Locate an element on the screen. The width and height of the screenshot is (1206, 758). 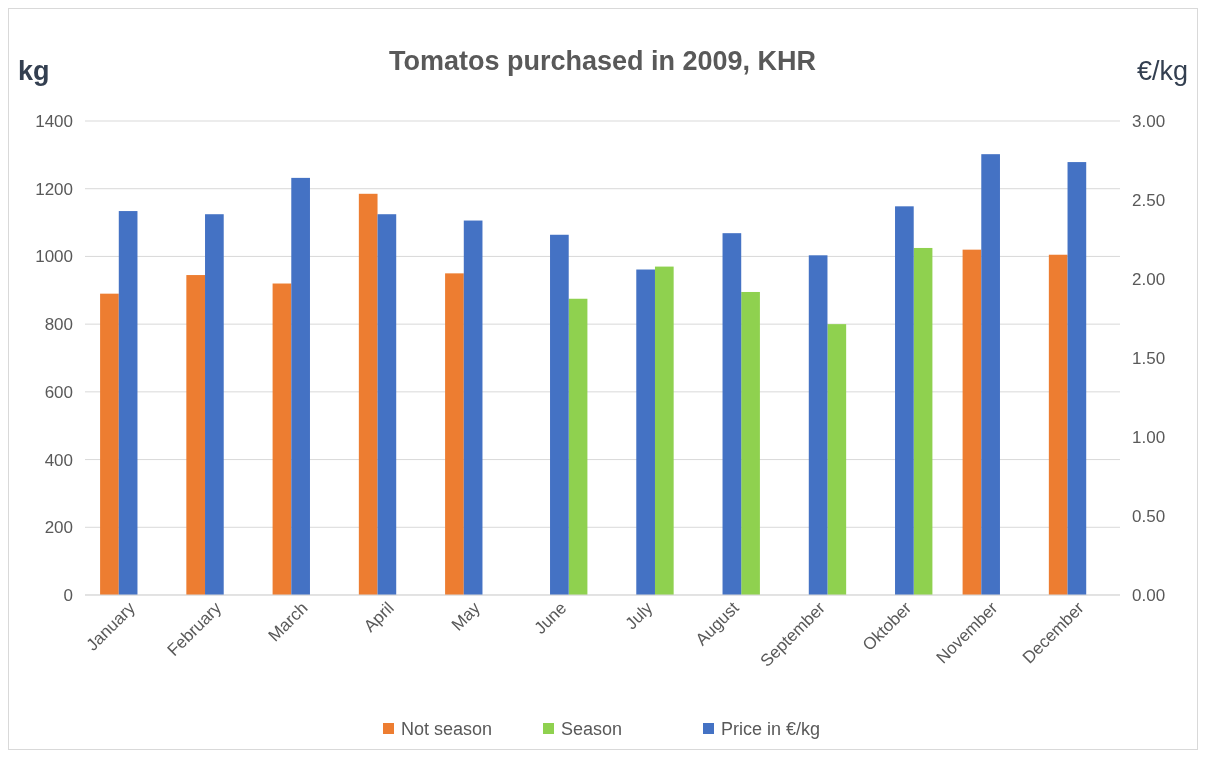
y2-tick-label: 1.50 is located at coordinates (1149, 358).